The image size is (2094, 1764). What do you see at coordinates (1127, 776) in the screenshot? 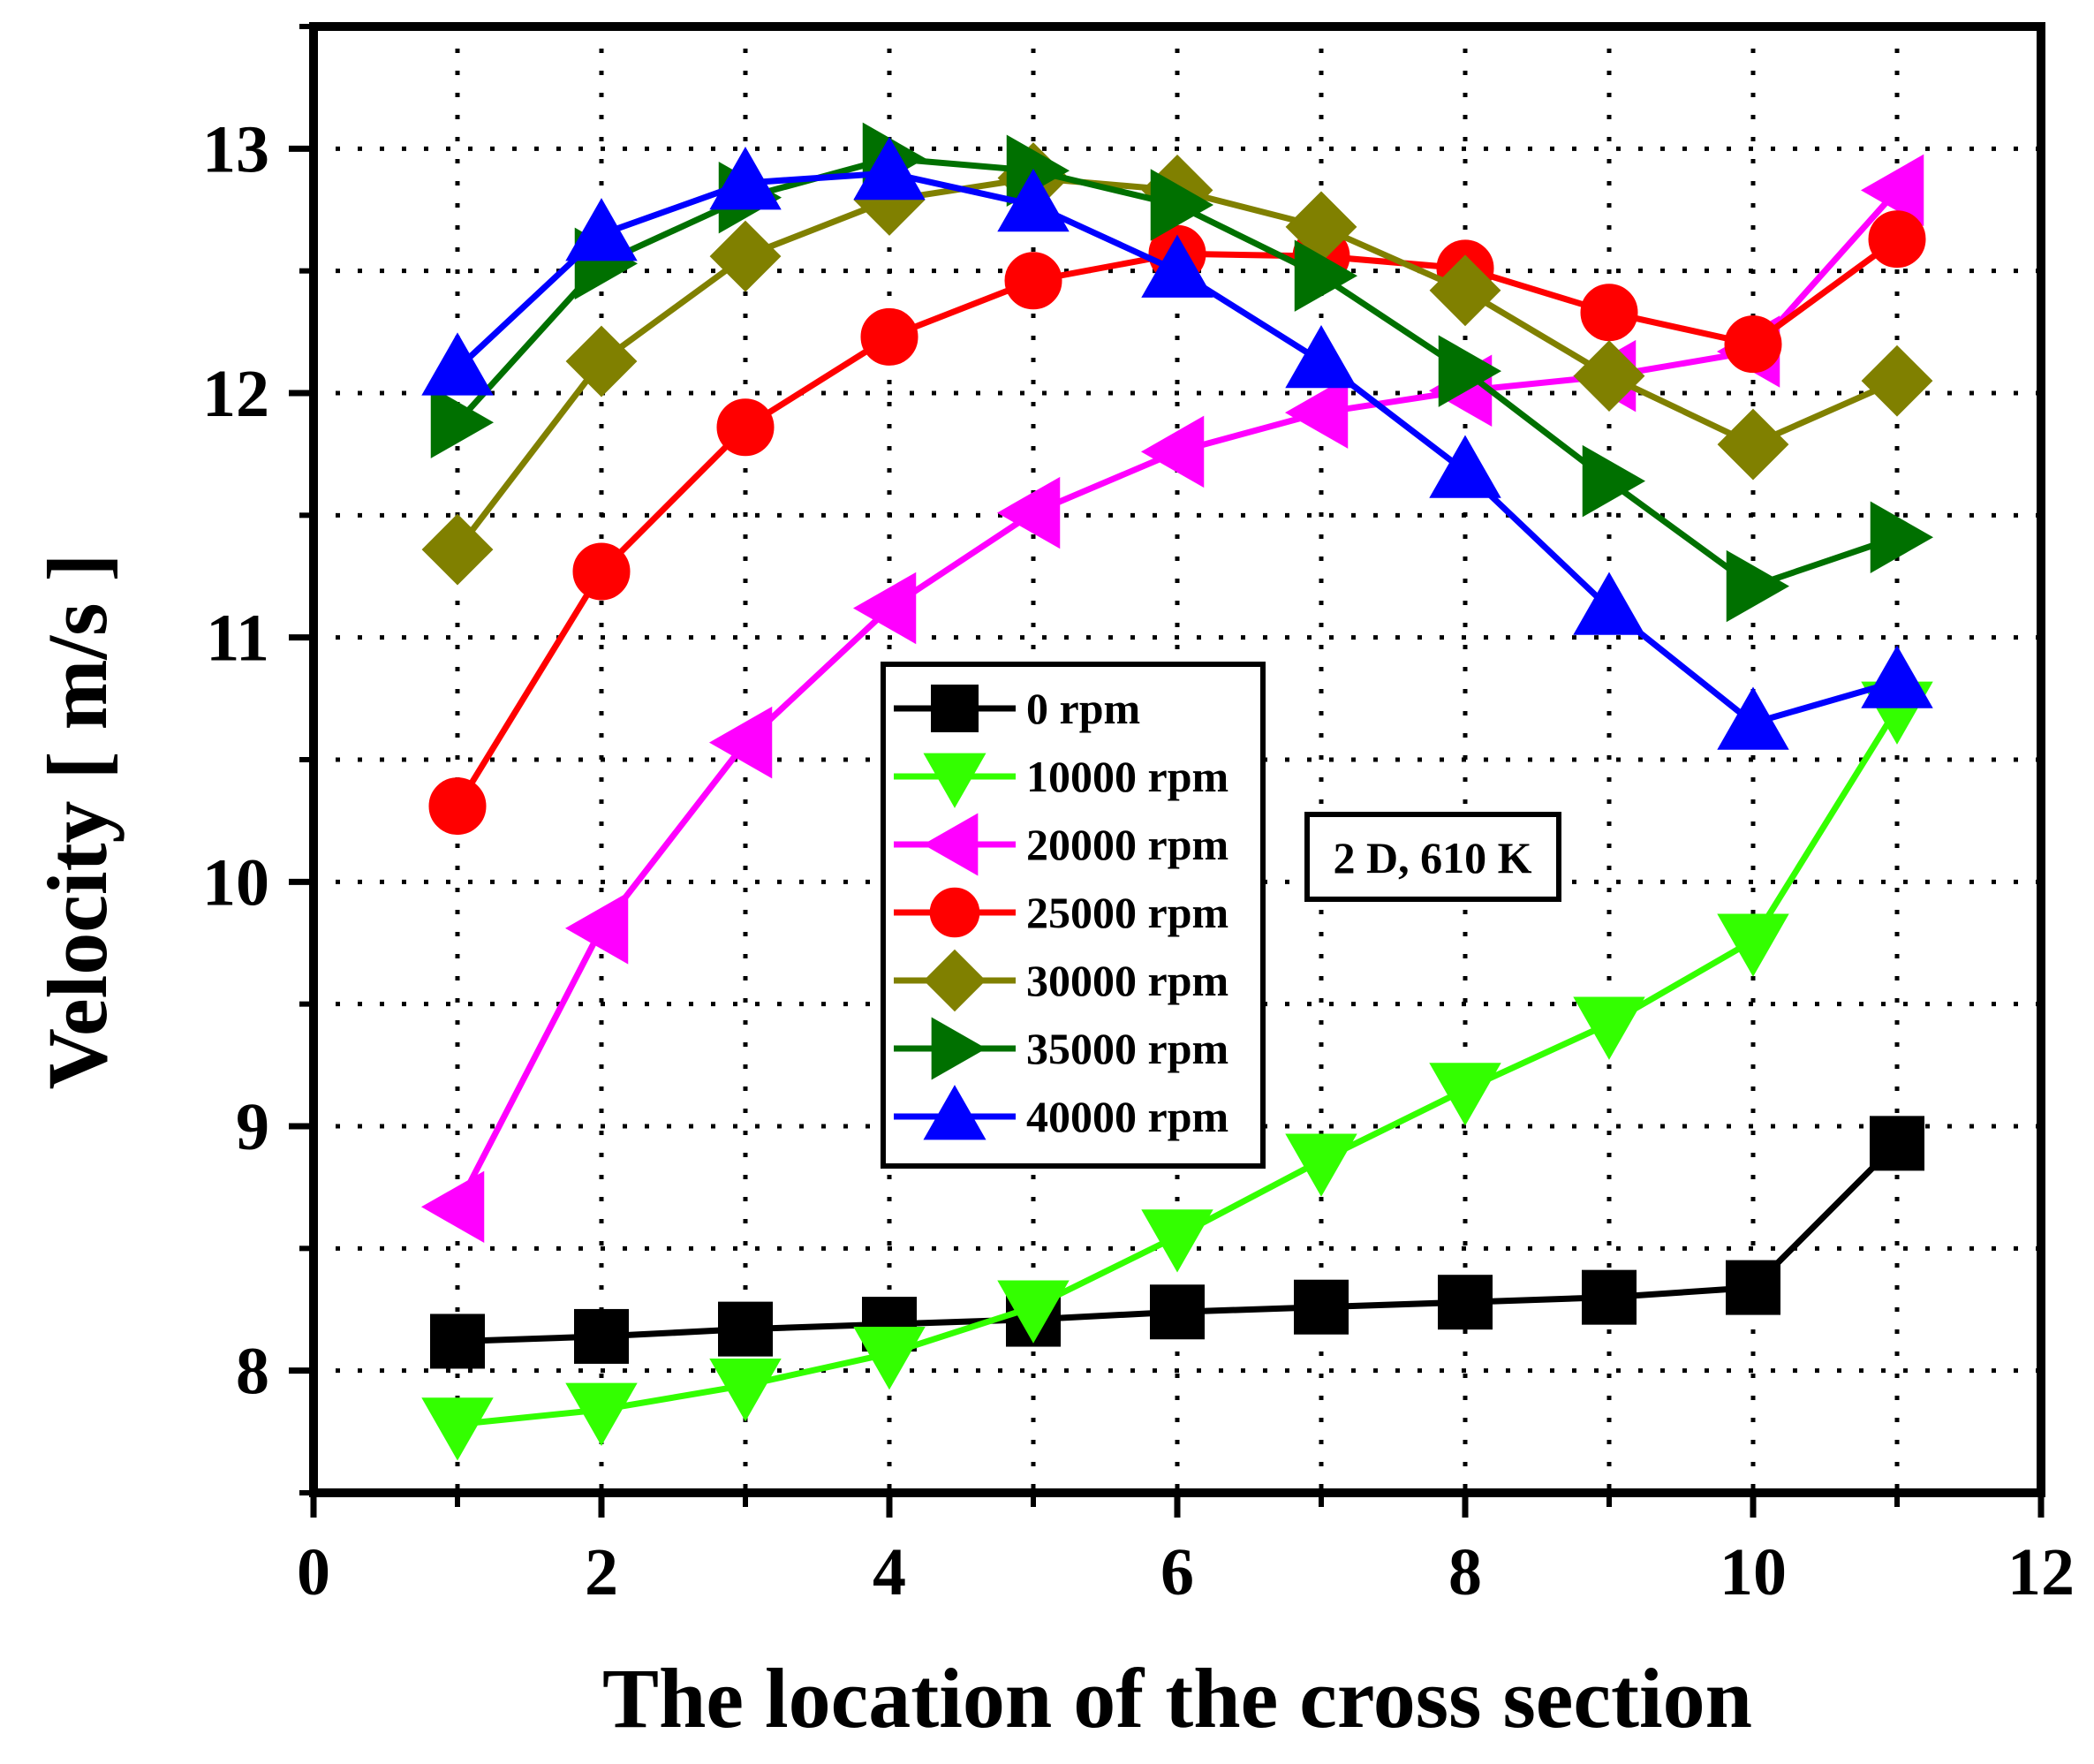
I see `legend-label: 10000 rpm` at bounding box center [1127, 776].